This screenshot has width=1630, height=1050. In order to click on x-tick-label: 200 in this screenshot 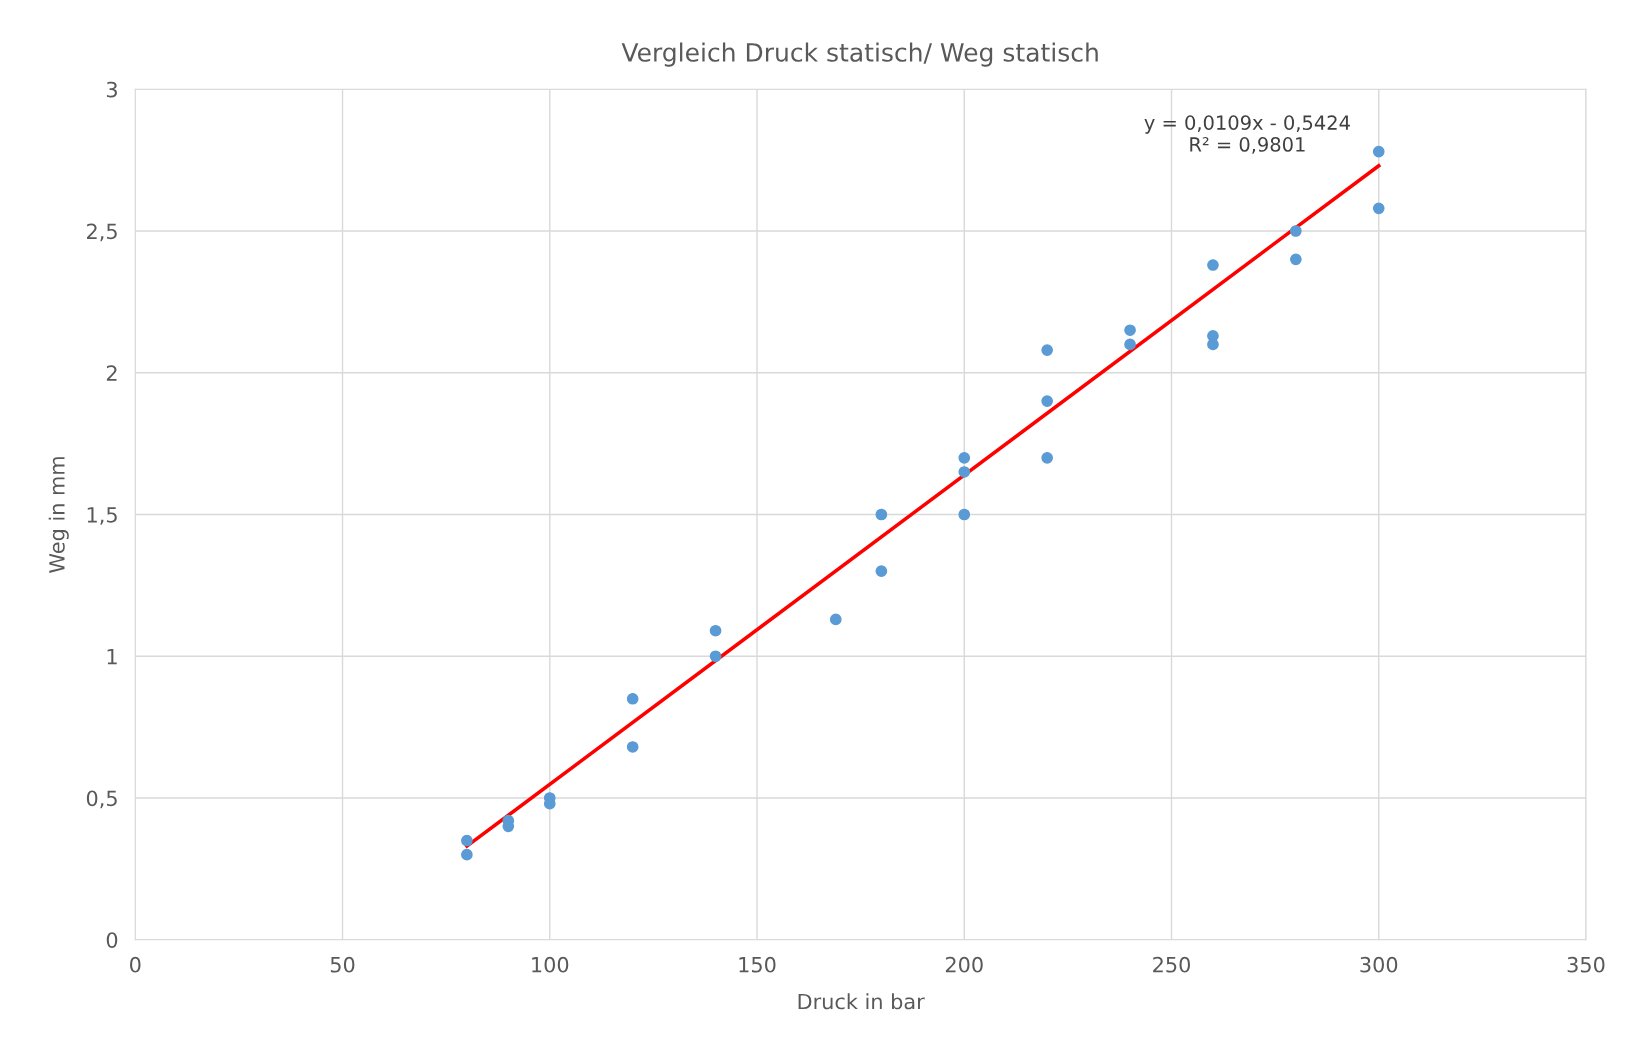, I will do `click(964, 964)`.